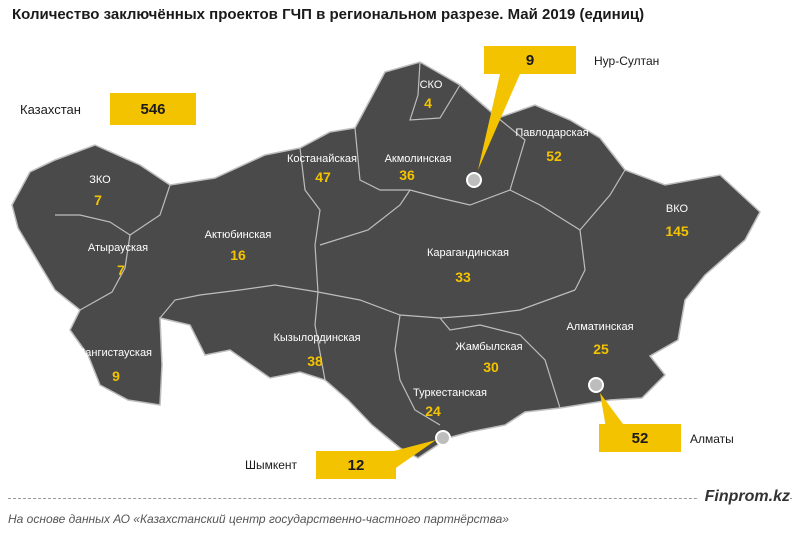 This screenshot has width=800, height=537. I want to click on shymkent-label: Шымкент, so click(271, 465).